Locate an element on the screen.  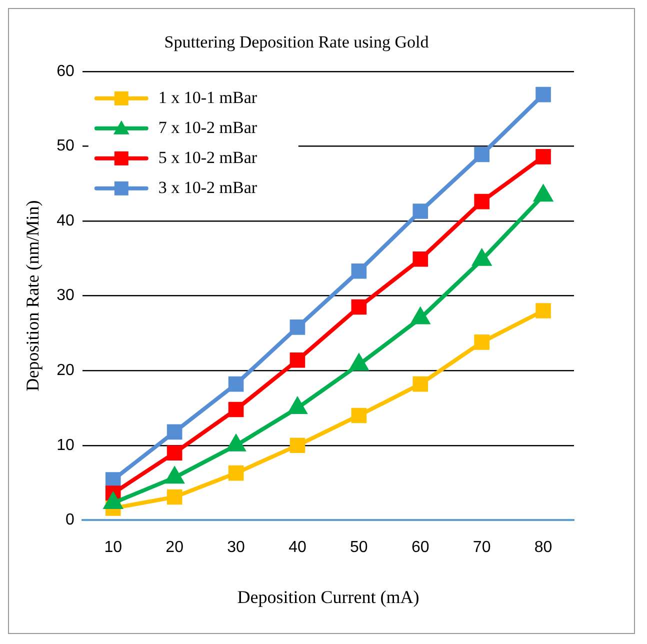
y-tick-label: 0 is located at coordinates (69, 520).